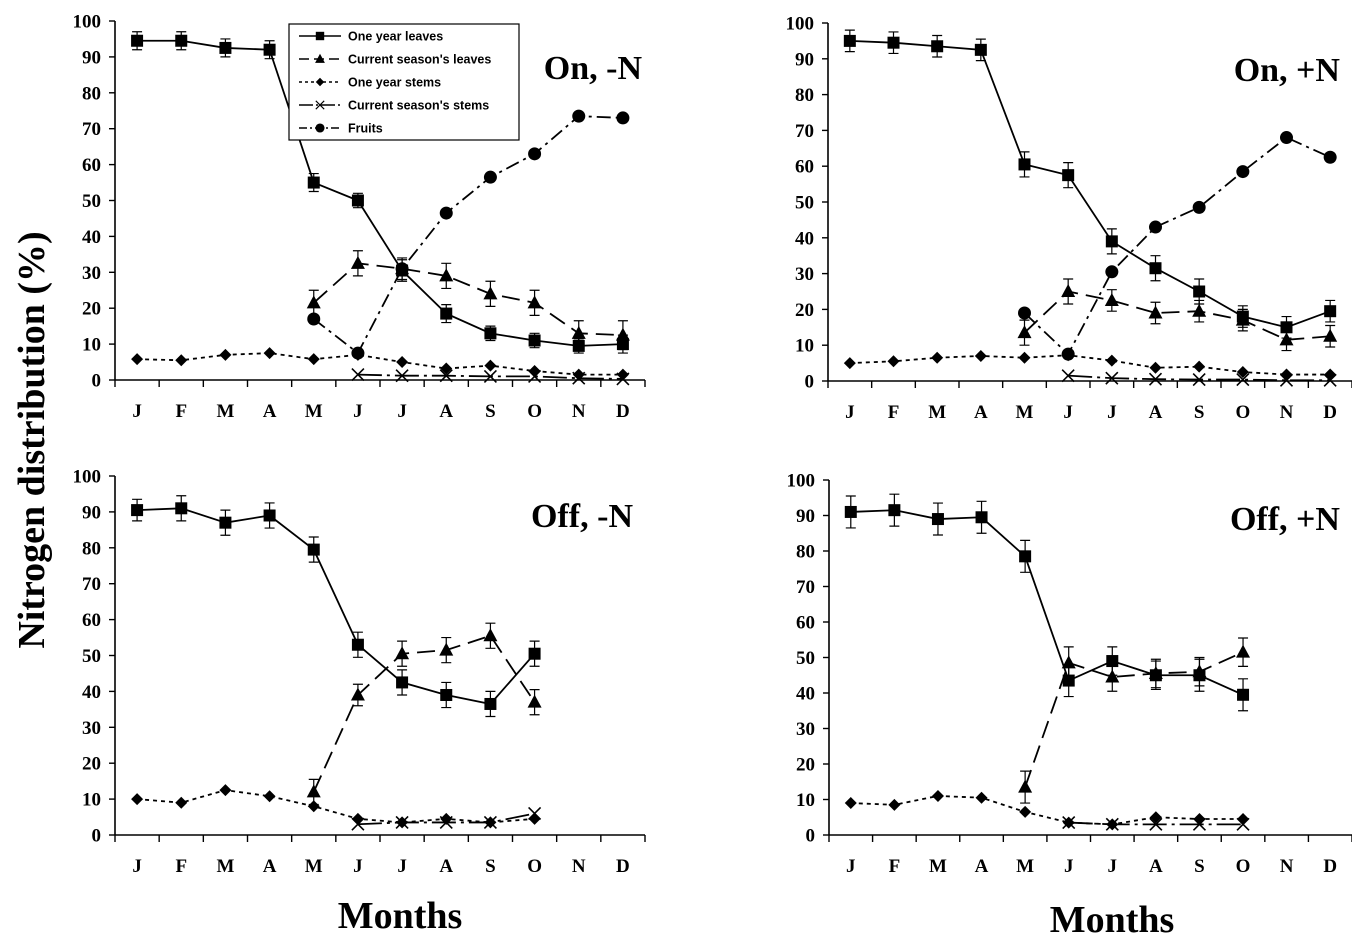 Image resolution: width=1352 pixels, height=934 pixels. What do you see at coordinates (32, 439) in the screenshot?
I see `y-axis-title: Nitrogen distribution (%)` at bounding box center [32, 439].